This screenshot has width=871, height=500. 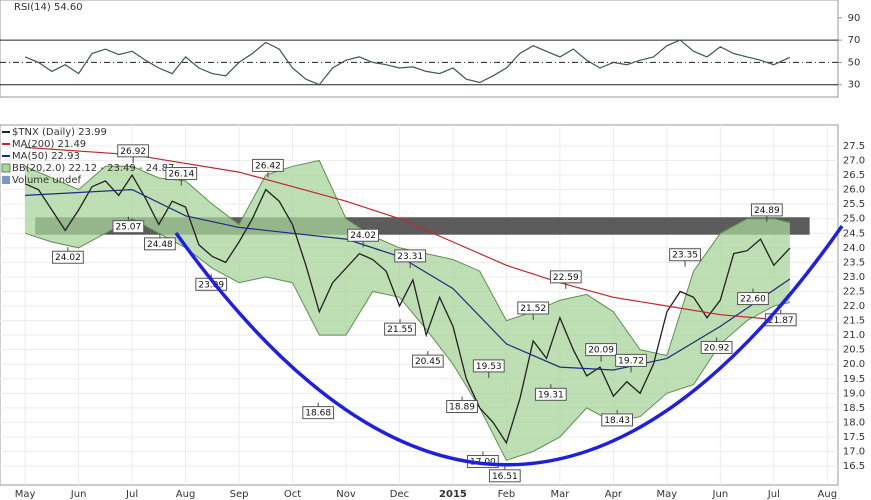 I want to click on annotation-label: 26.42, so click(x=268, y=166).